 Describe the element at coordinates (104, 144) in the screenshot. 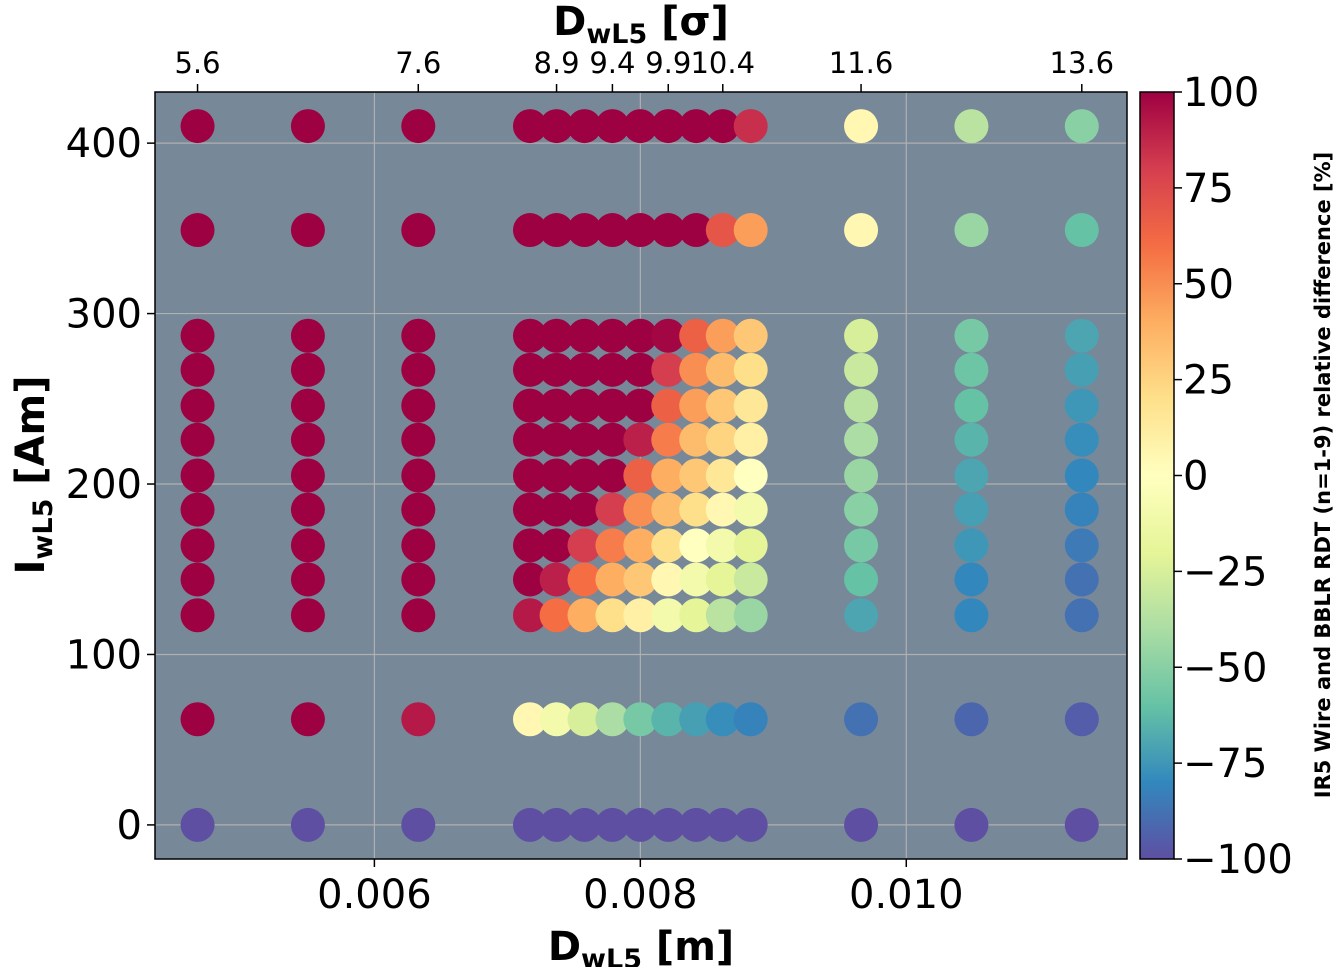

I see `y-tick-label: 400` at that location.